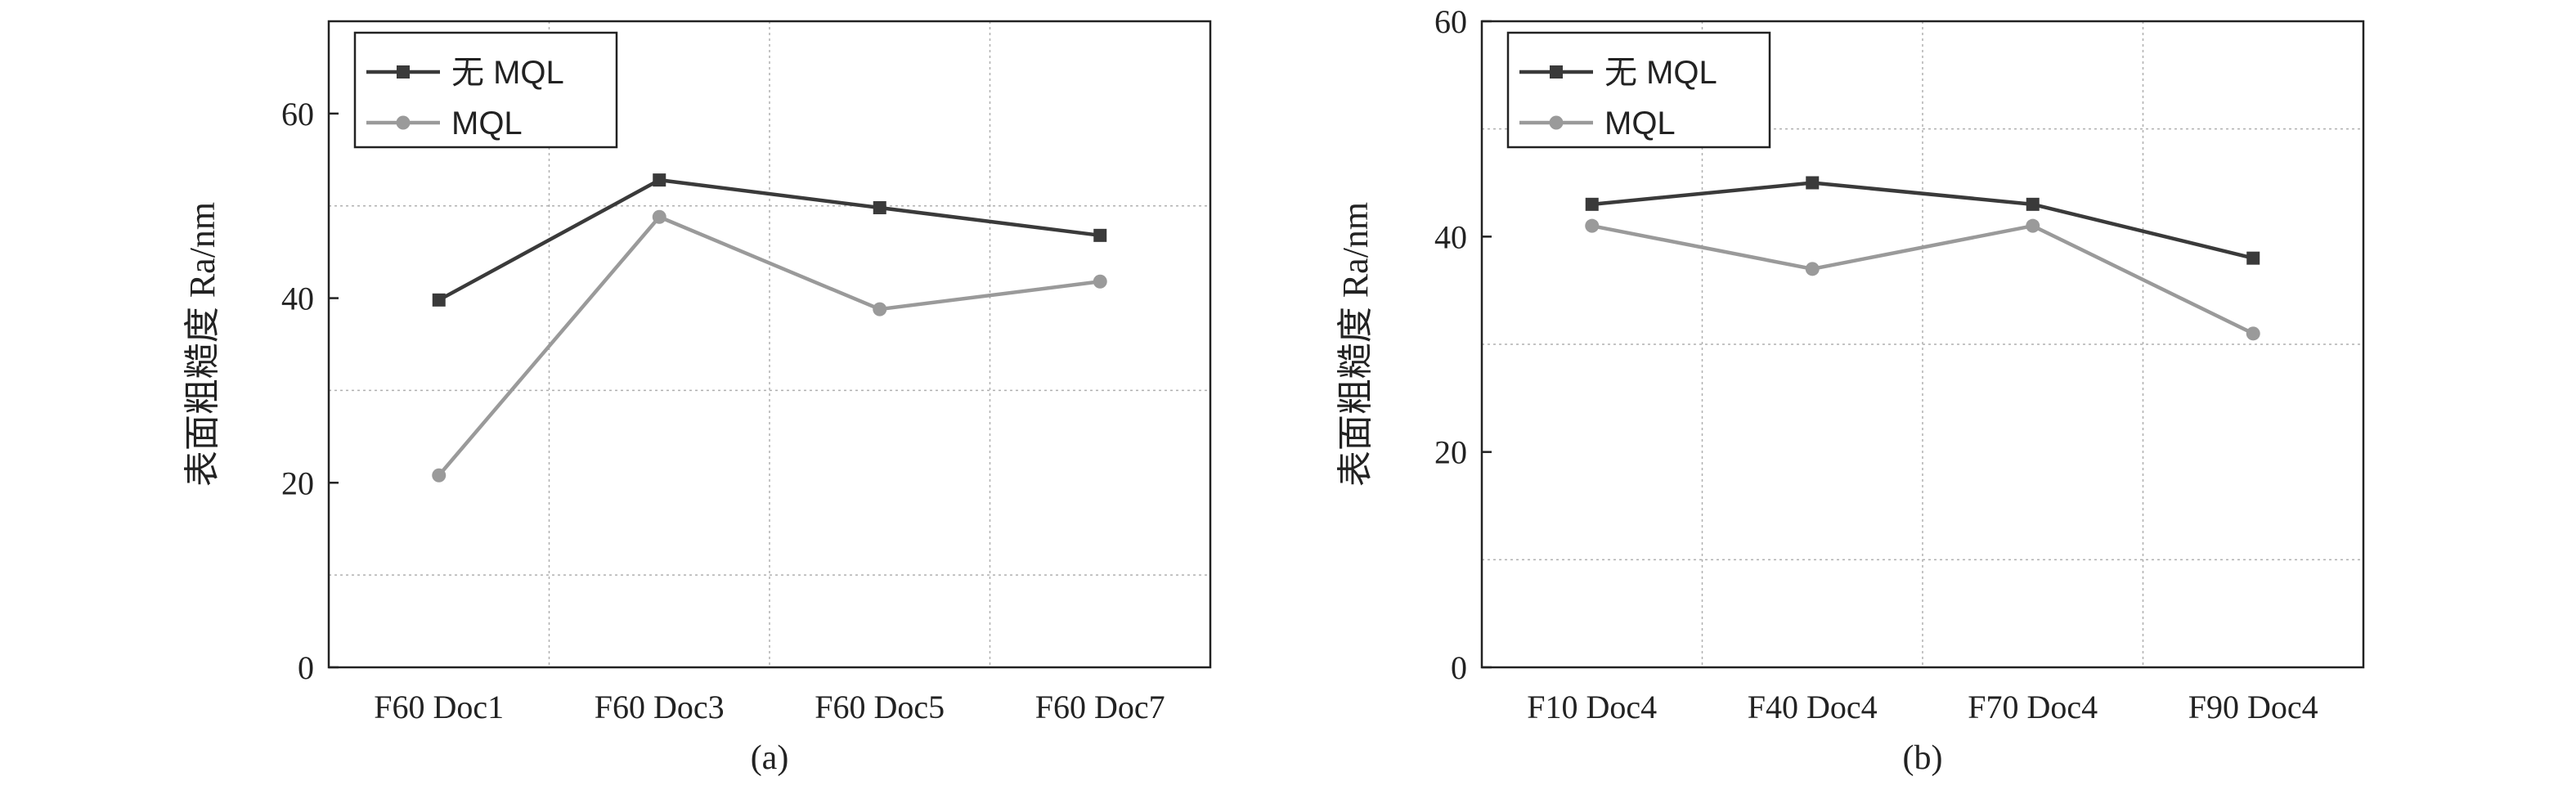 The width and height of the screenshot is (2576, 799). Describe the element at coordinates (1813, 707) in the screenshot. I see `x-tick-label: F40 Doc4` at that location.